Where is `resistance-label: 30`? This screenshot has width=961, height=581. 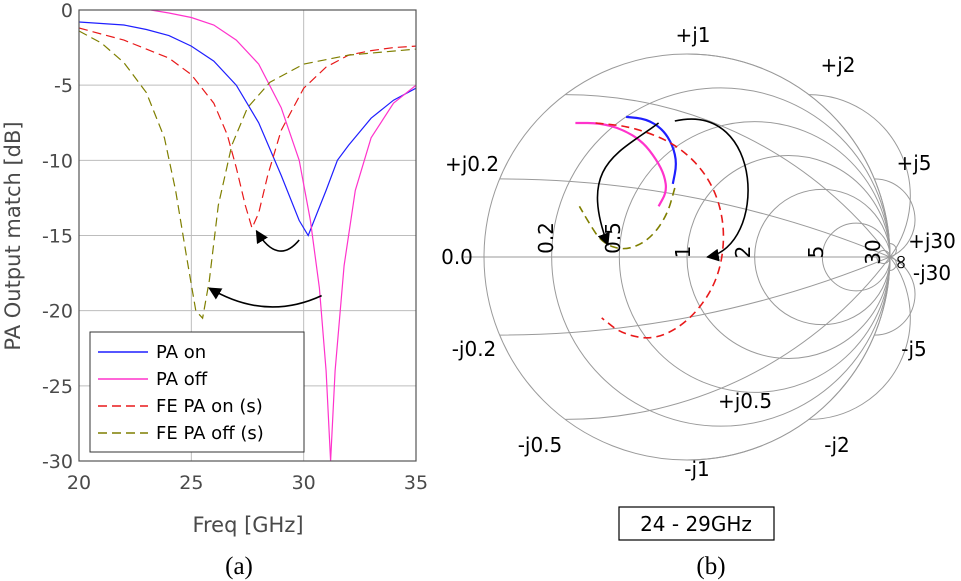
resistance-label: 30 is located at coordinates (873, 251).